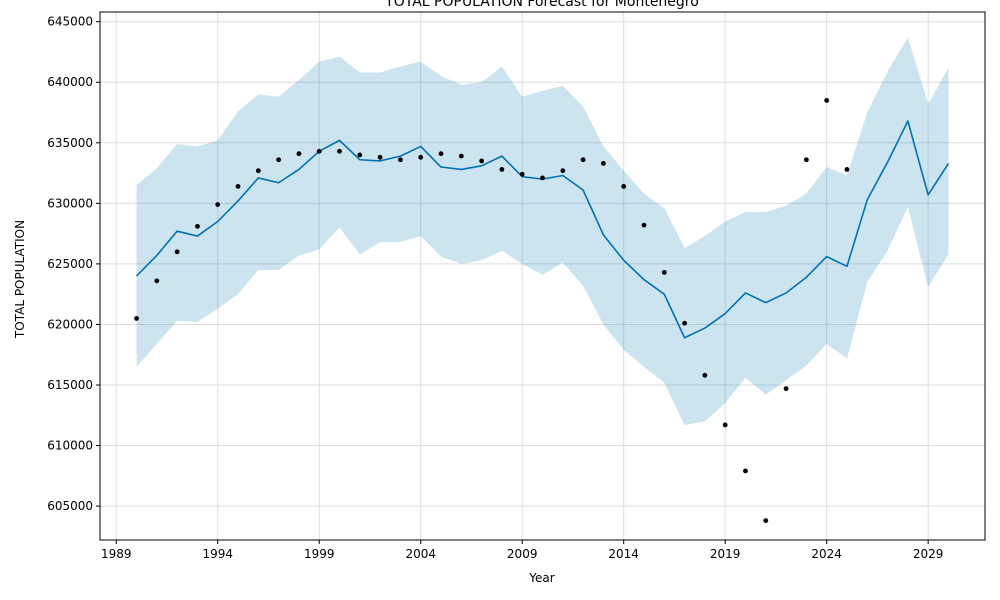 Image resolution: width=1000 pixels, height=600 pixels. I want to click on x-axis-ticks: 1989 1994 1999 2004 2009 2014 2019 2024 2029, so click(522, 550).